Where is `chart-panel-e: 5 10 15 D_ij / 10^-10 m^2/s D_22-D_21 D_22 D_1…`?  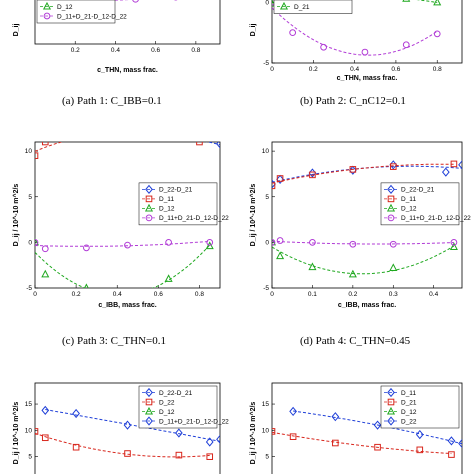 chart-panel-e: 5 10 15 D_ij / 10^-10 m^2/s D_22-D_21 D_22 D_1… is located at coordinates (120, 428).